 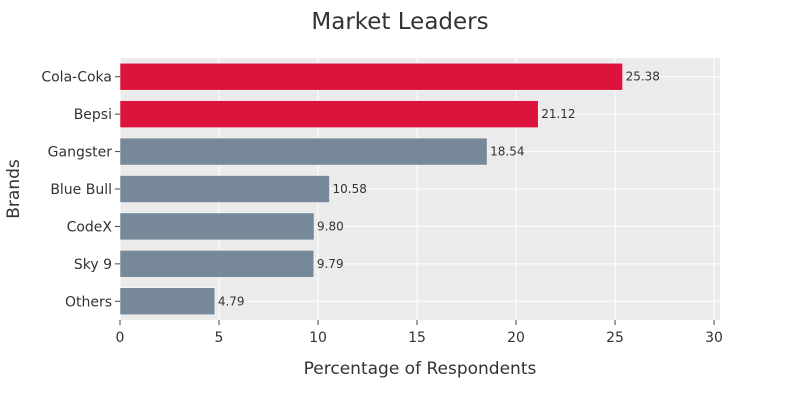 What do you see at coordinates (516, 338) in the screenshot?
I see `x-tick-label: 20` at bounding box center [516, 338].